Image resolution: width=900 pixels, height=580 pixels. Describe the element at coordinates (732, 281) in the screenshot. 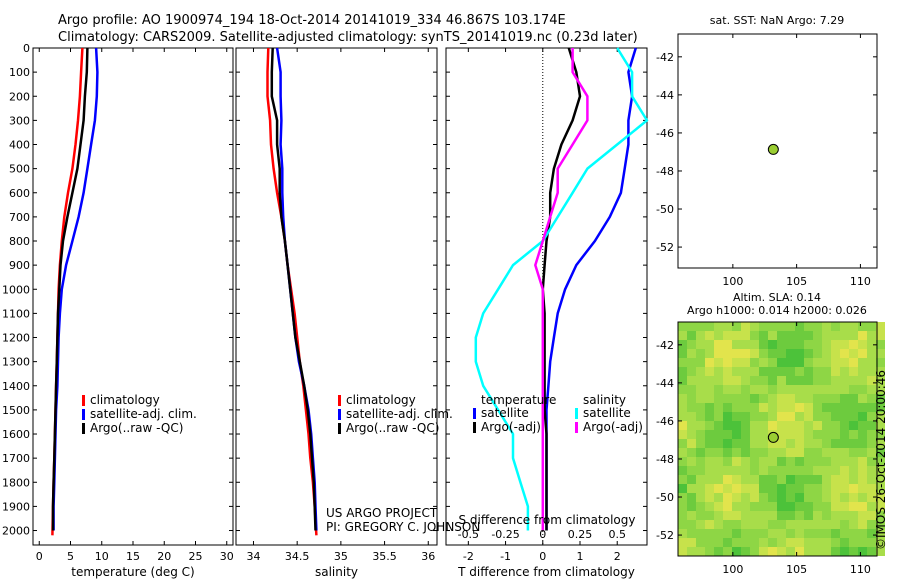

I see `map-x-tick-label: 100` at that location.